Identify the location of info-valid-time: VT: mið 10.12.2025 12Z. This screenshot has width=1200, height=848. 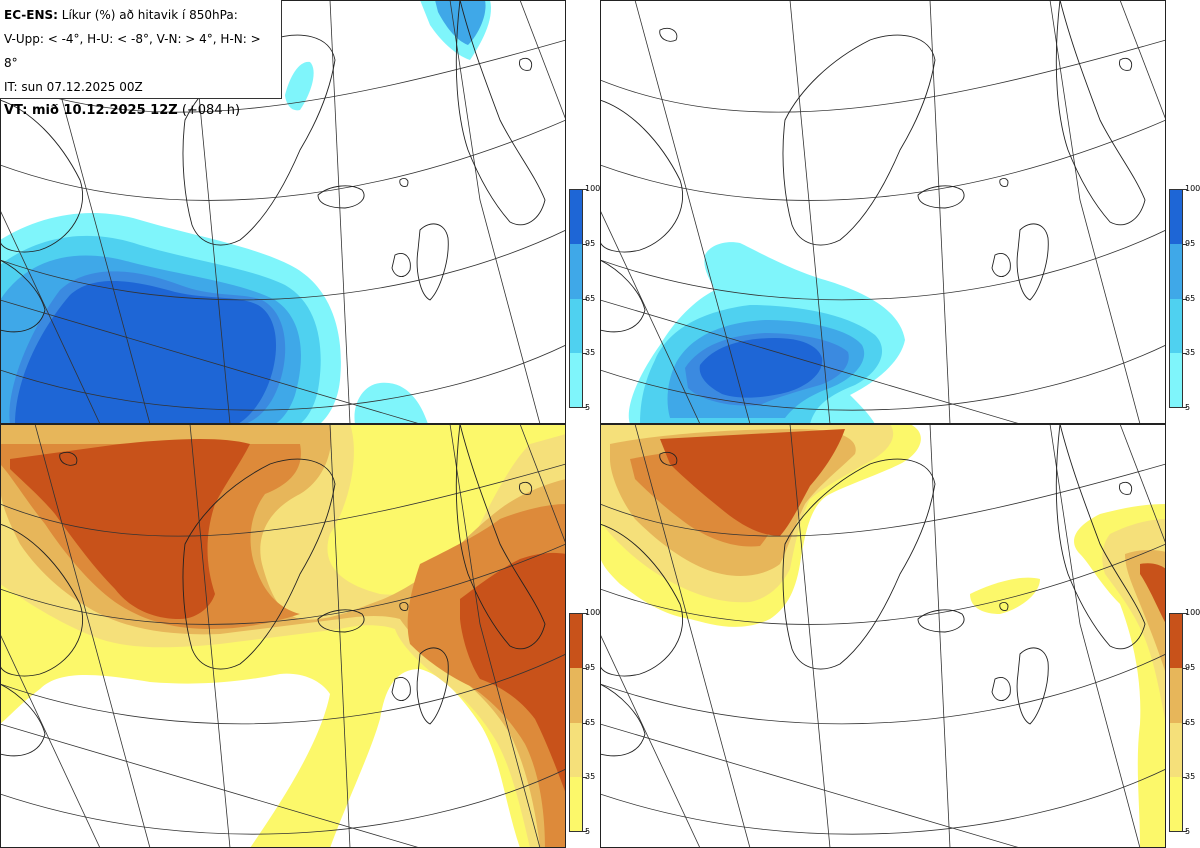
(91, 110).